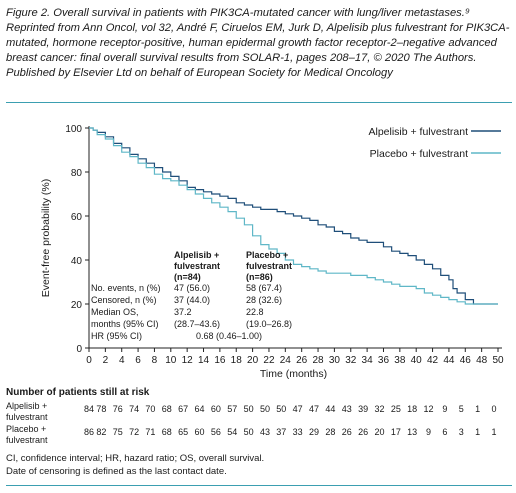  Describe the element at coordinates (232, 409) in the screenshot. I see `at-risk-value-alpelisib-9: 57` at that location.